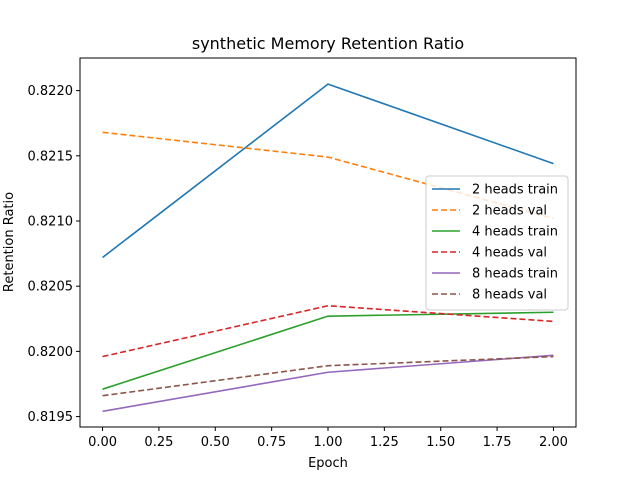  I want to click on y-axis-title: Retention Ratio, so click(9, 242).